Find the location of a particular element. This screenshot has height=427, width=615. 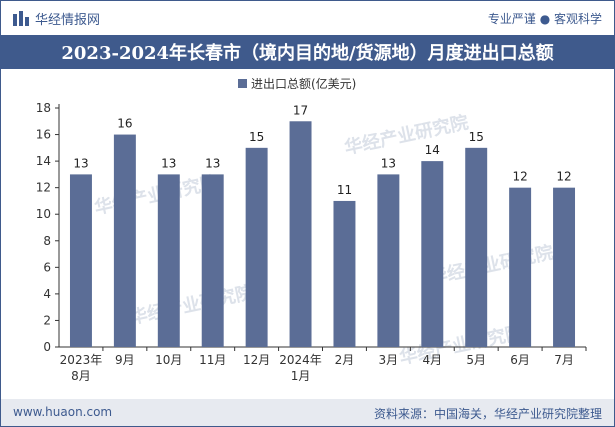

y-tick-label: 6 is located at coordinates (47, 267).